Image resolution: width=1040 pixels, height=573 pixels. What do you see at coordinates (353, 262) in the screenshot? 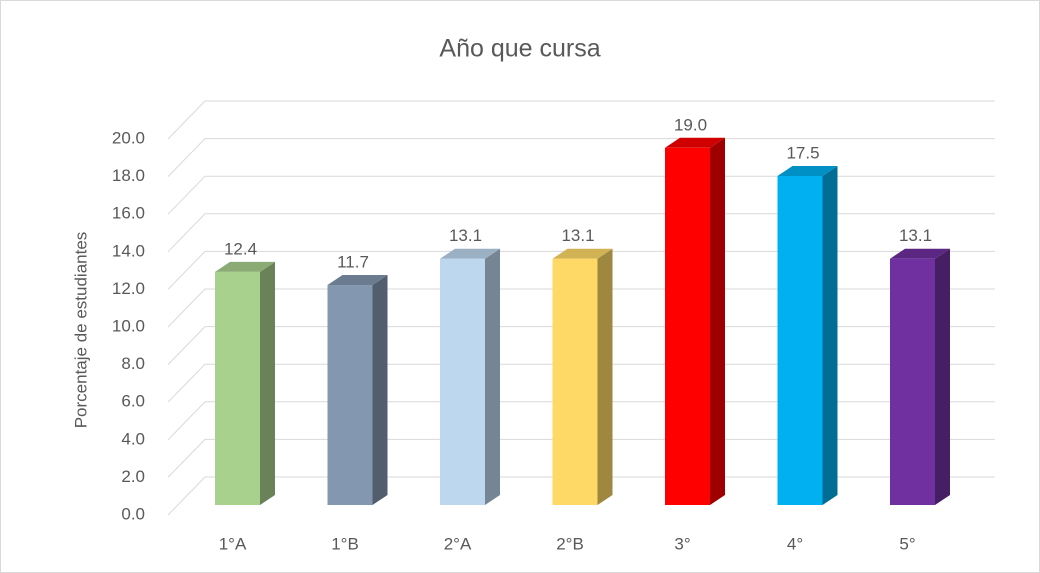
I see `data-label: 11.7` at bounding box center [353, 262].